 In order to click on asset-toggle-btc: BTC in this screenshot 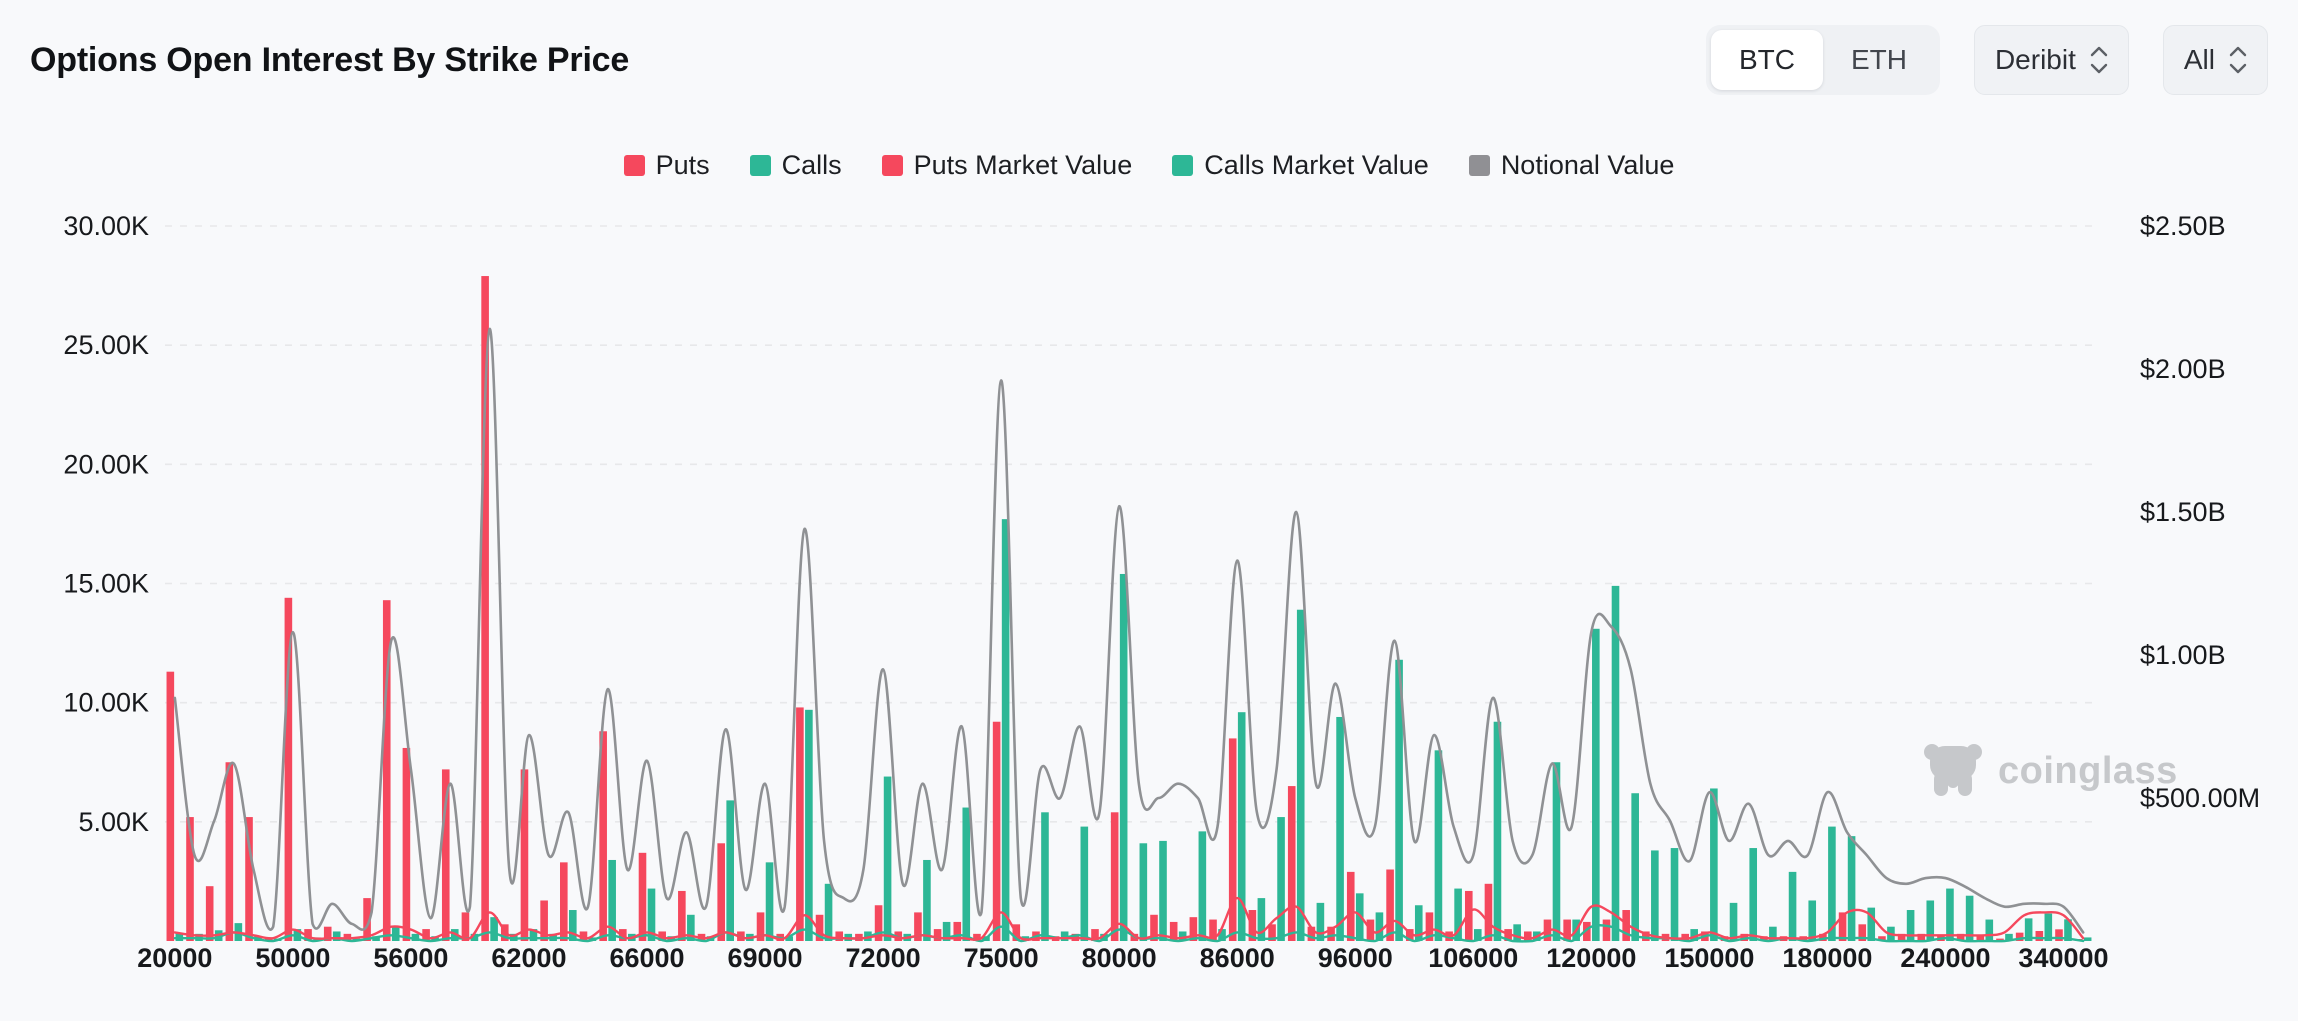, I will do `click(1766, 60)`.